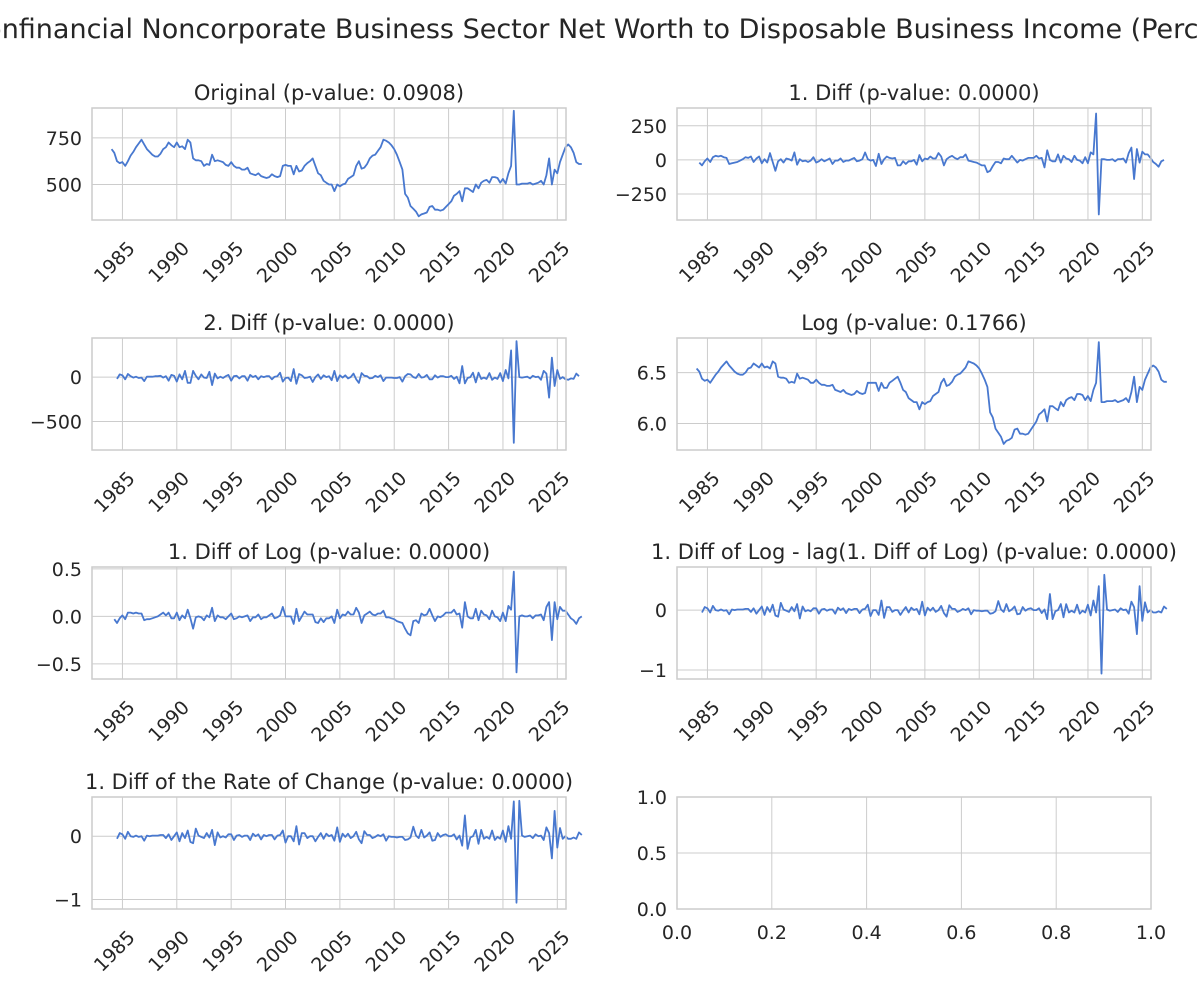  I want to click on y-tick-label: −500, so click(56, 423).